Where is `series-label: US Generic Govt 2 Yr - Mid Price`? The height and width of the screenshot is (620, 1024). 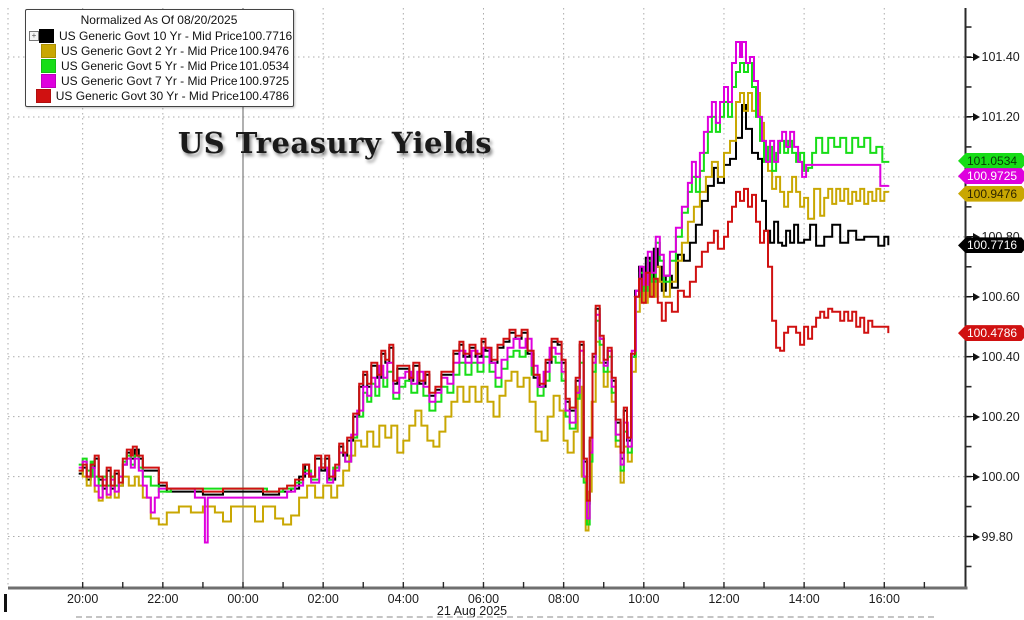
series-label: US Generic Govt 2 Yr - Mid Price is located at coordinates (149, 50).